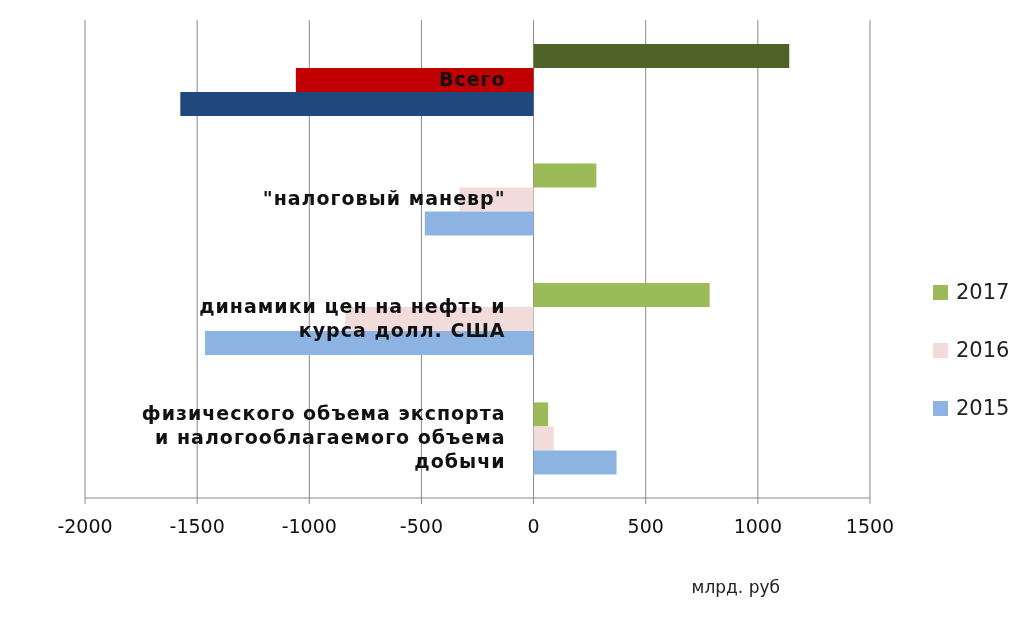 The width and height of the screenshot is (1036, 630). I want to click on y-tick-label: Всего, so click(472, 78).